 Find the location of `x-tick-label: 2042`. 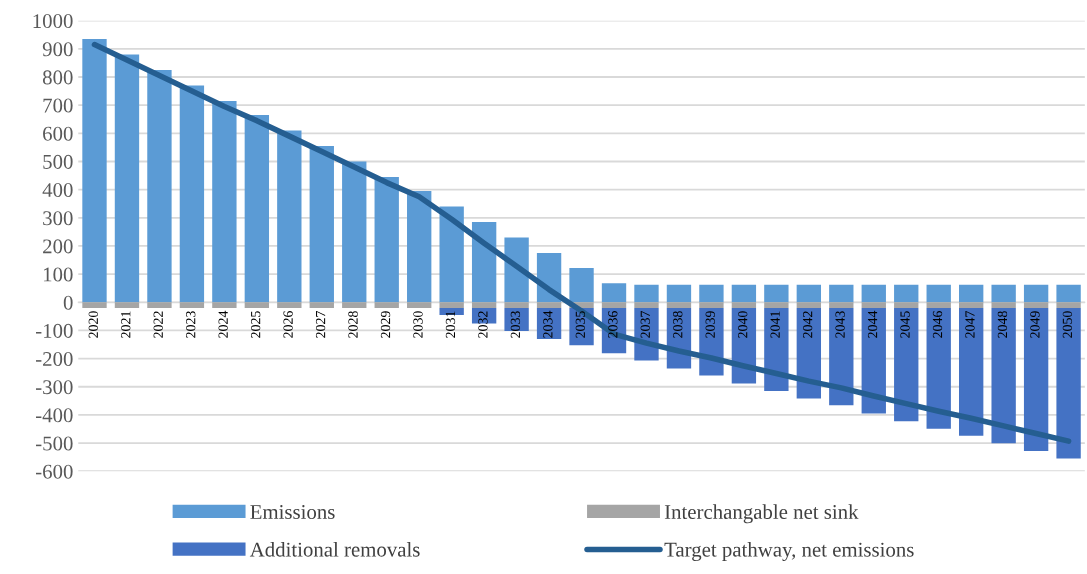

x-tick-label: 2042 is located at coordinates (807, 324).